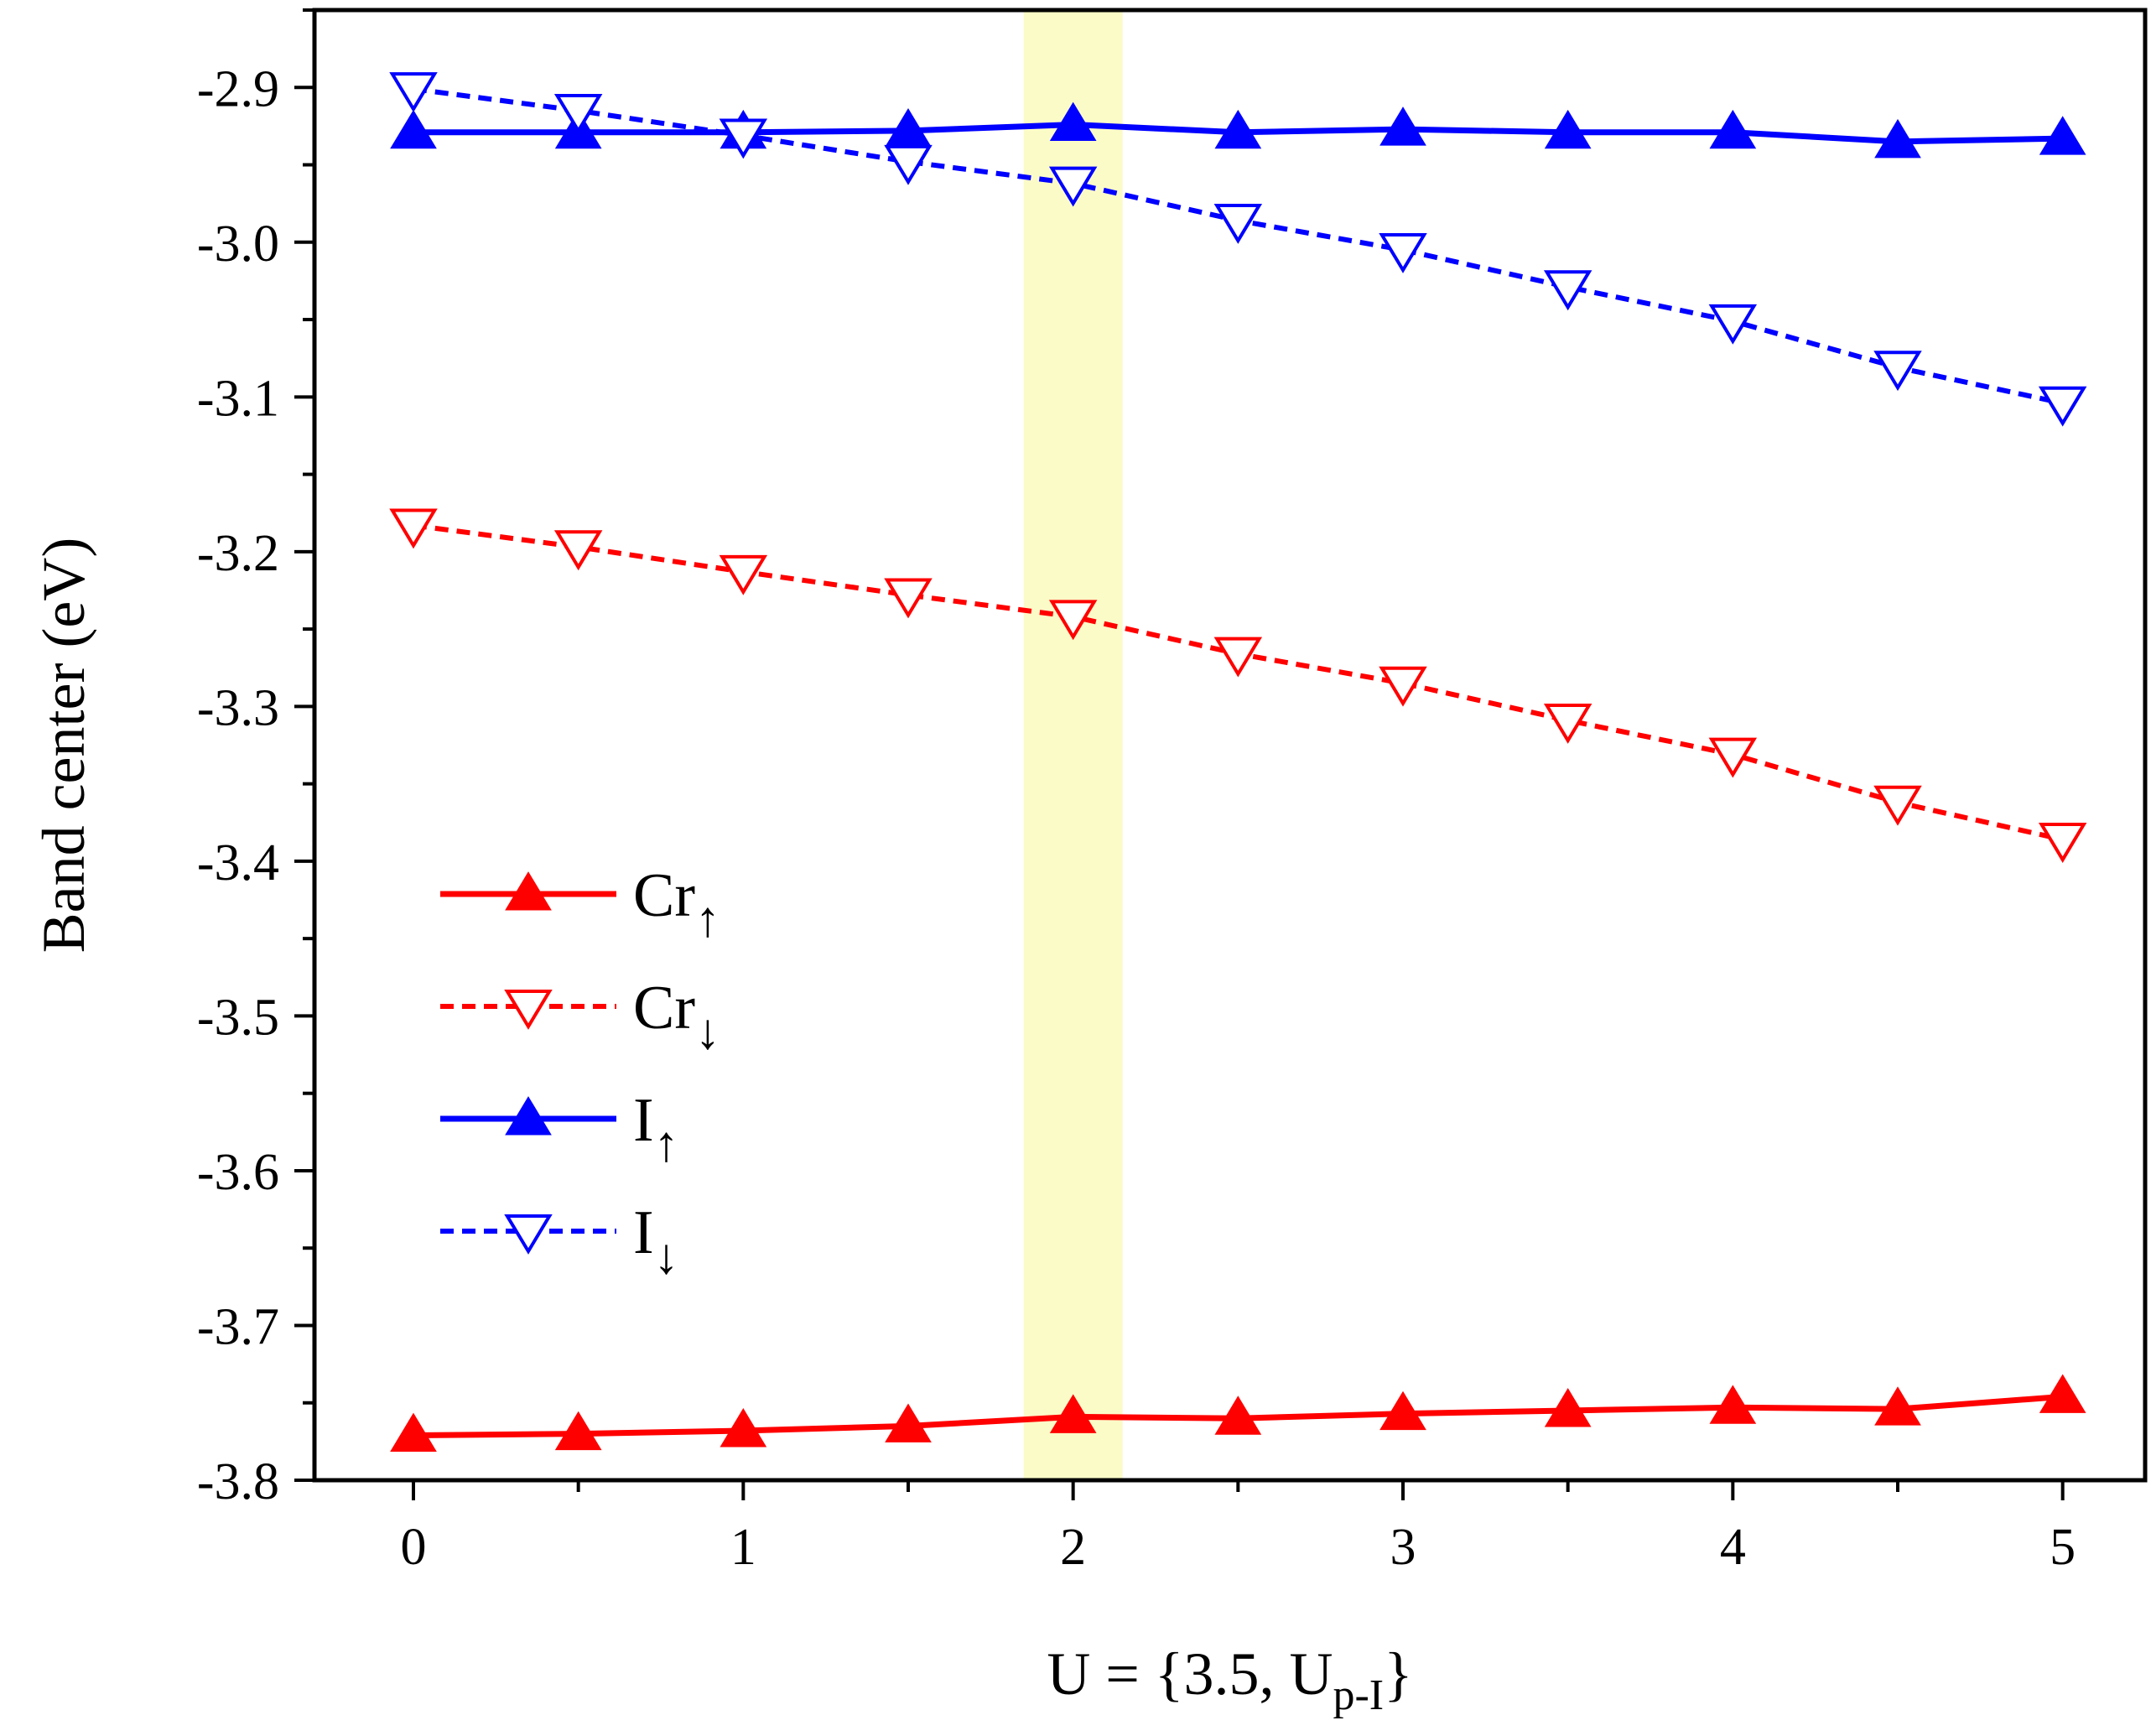  I want to click on legend-label: I↓, so click(656, 1241).